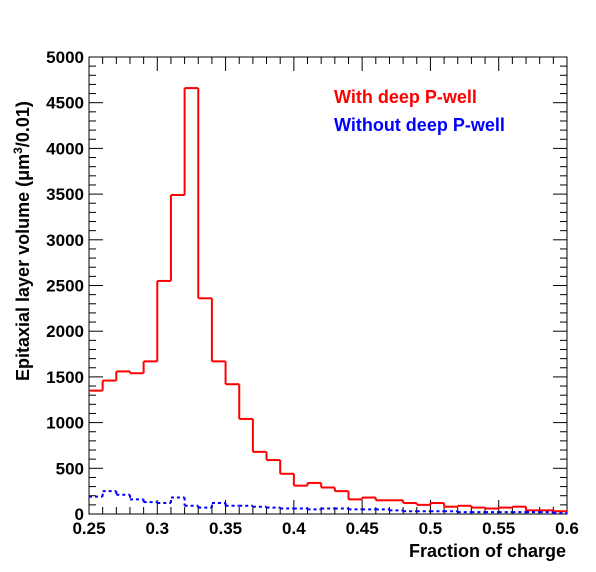 The image size is (596, 572). I want to click on series-without-deep-pwell, so click(328, 502).